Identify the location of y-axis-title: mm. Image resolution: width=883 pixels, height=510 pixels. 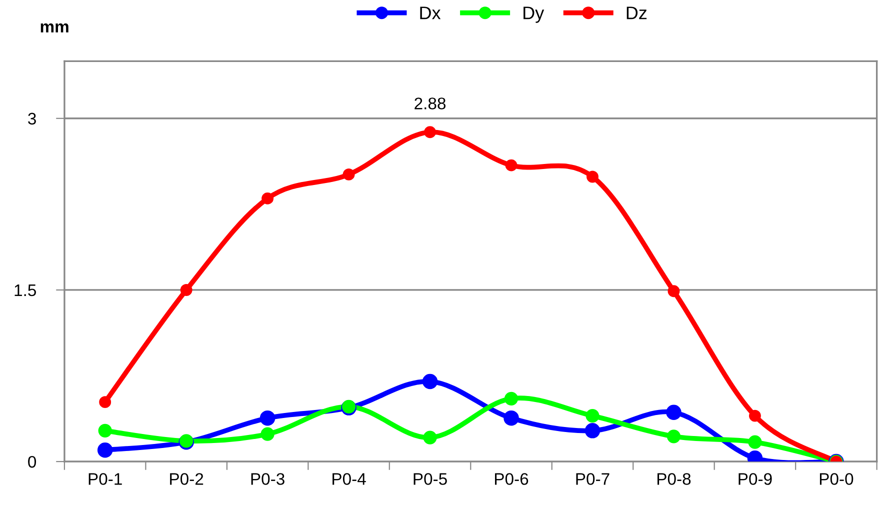
(54, 27).